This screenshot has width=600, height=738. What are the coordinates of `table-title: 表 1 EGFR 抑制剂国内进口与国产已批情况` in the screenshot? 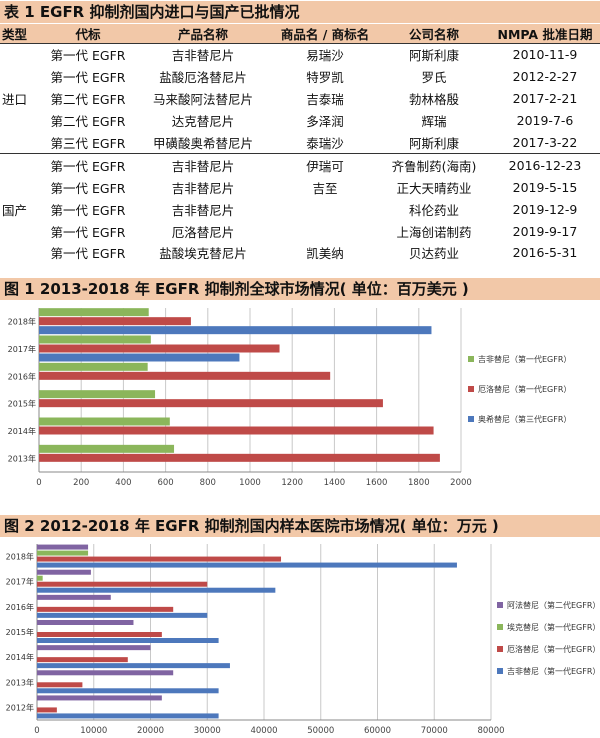 It's located at (300, 12).